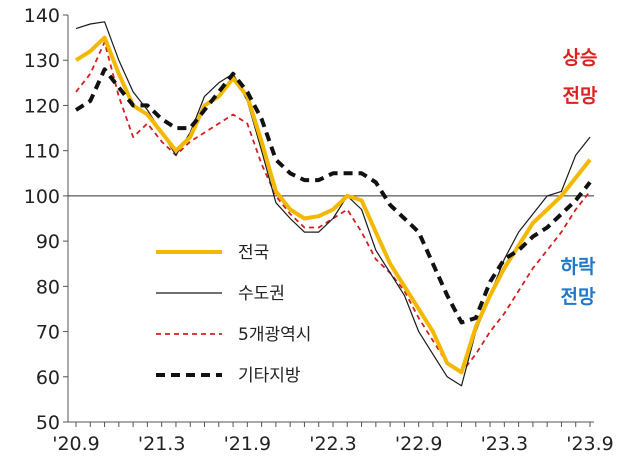 The image size is (624, 471). Describe the element at coordinates (42, 197) in the screenshot. I see `y-tick-label: 100` at that location.